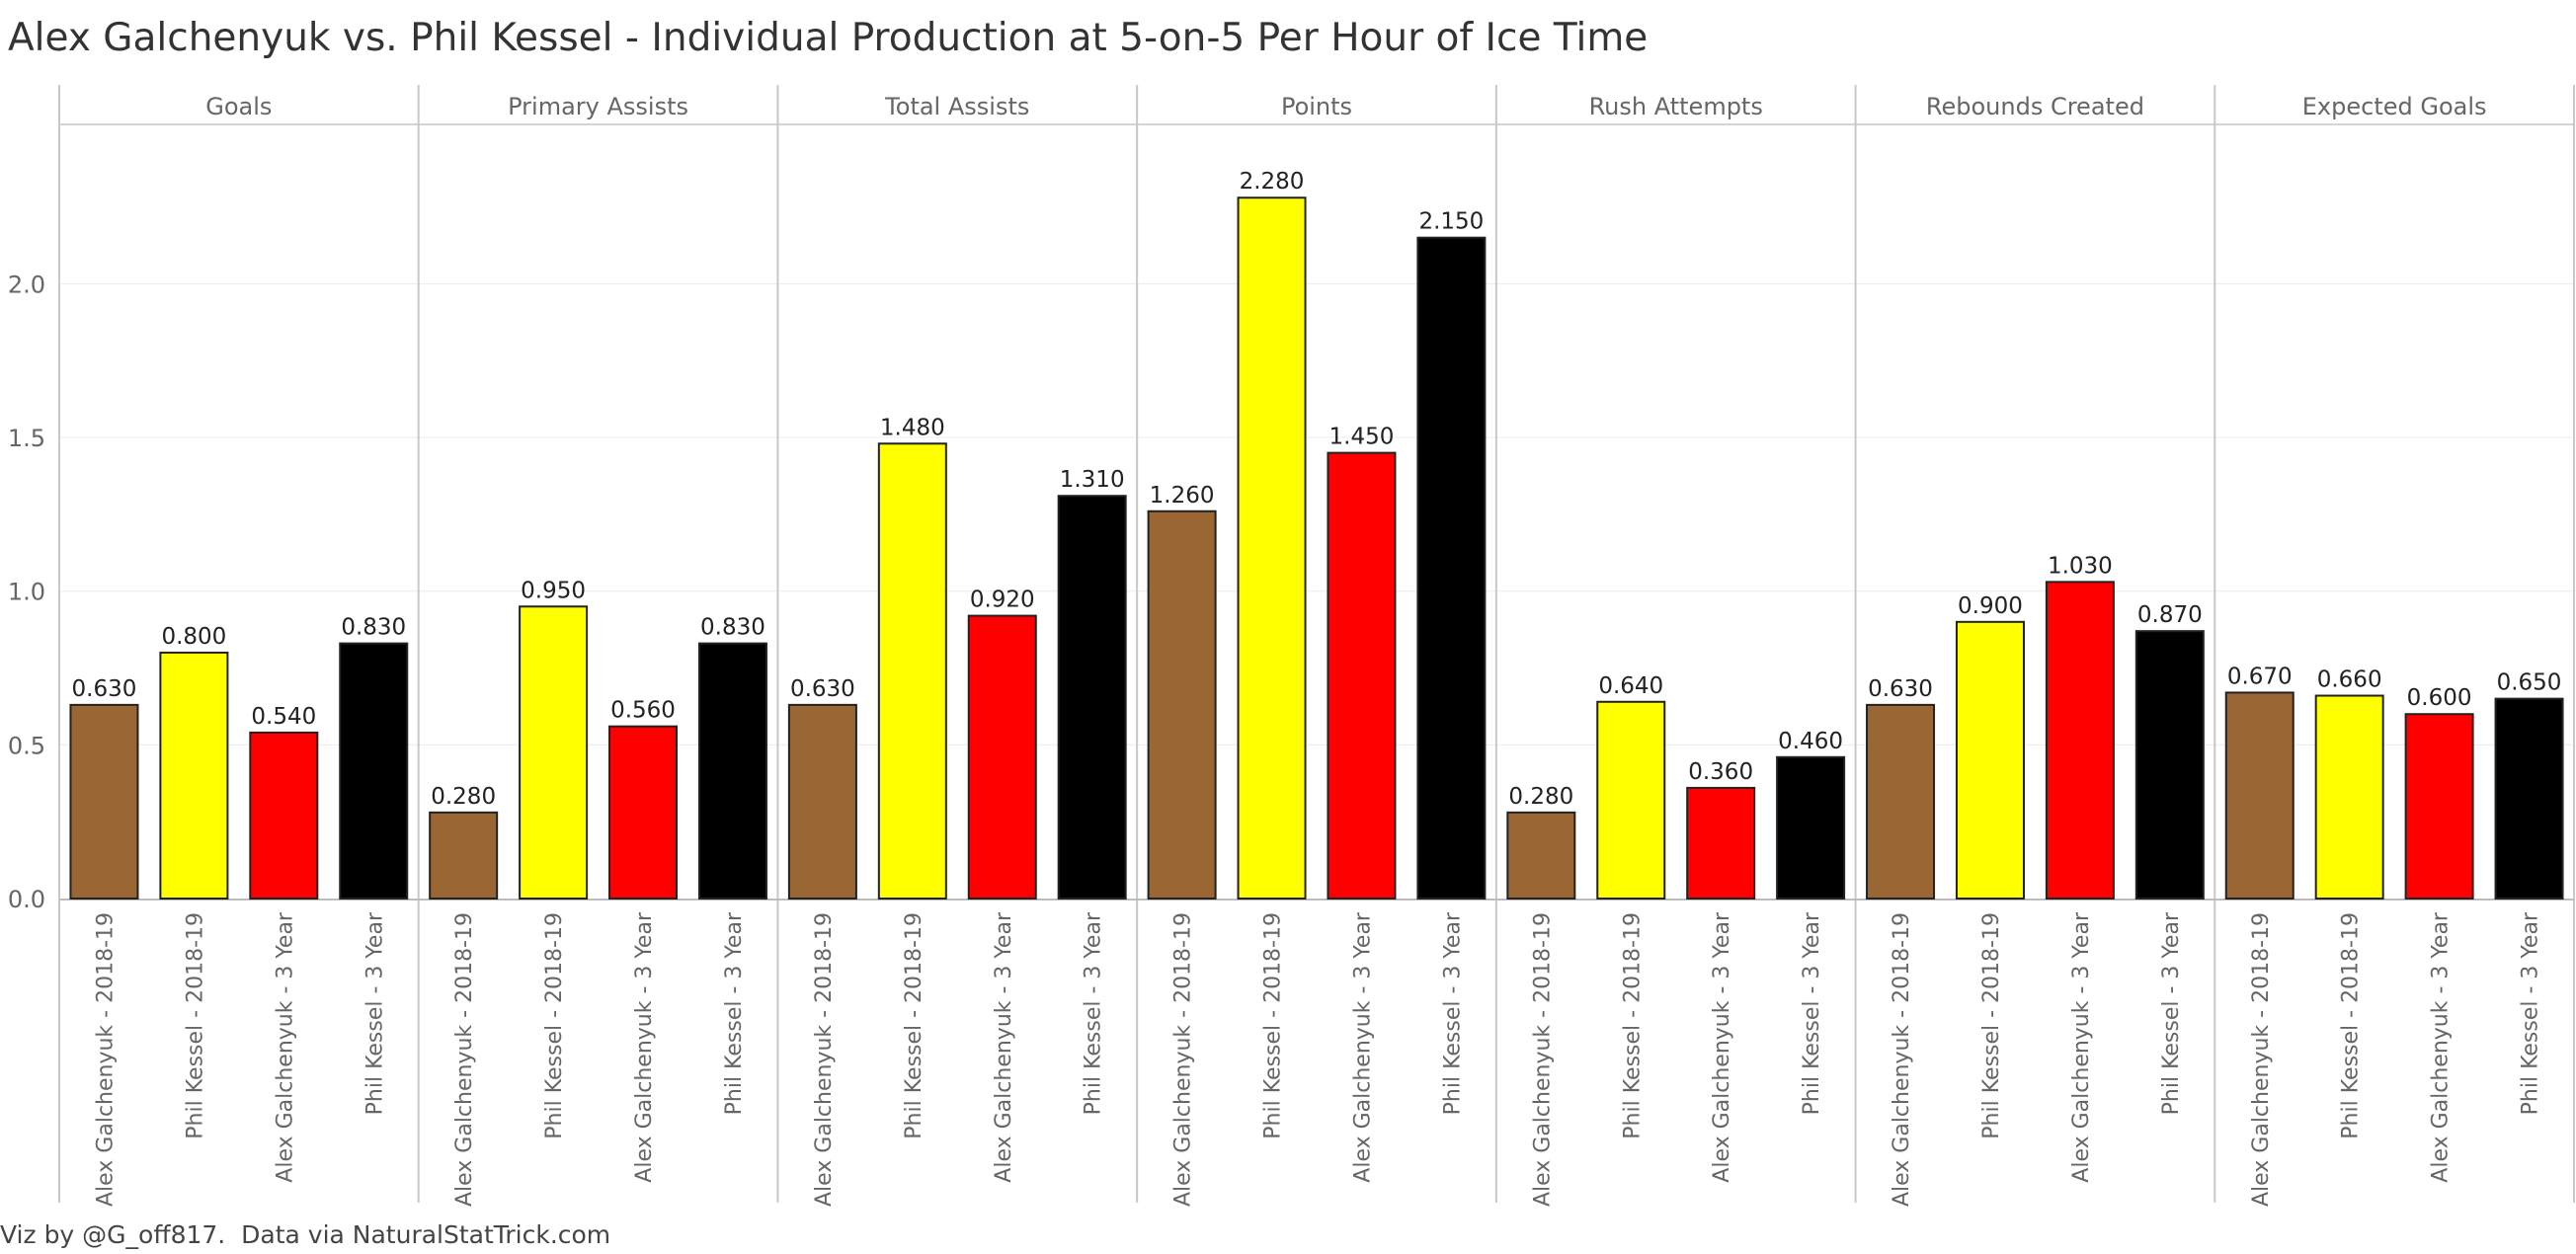 The height and width of the screenshot is (1254, 2576). Describe the element at coordinates (26, 592) in the screenshot. I see `y-tick-label: 1.0` at that location.